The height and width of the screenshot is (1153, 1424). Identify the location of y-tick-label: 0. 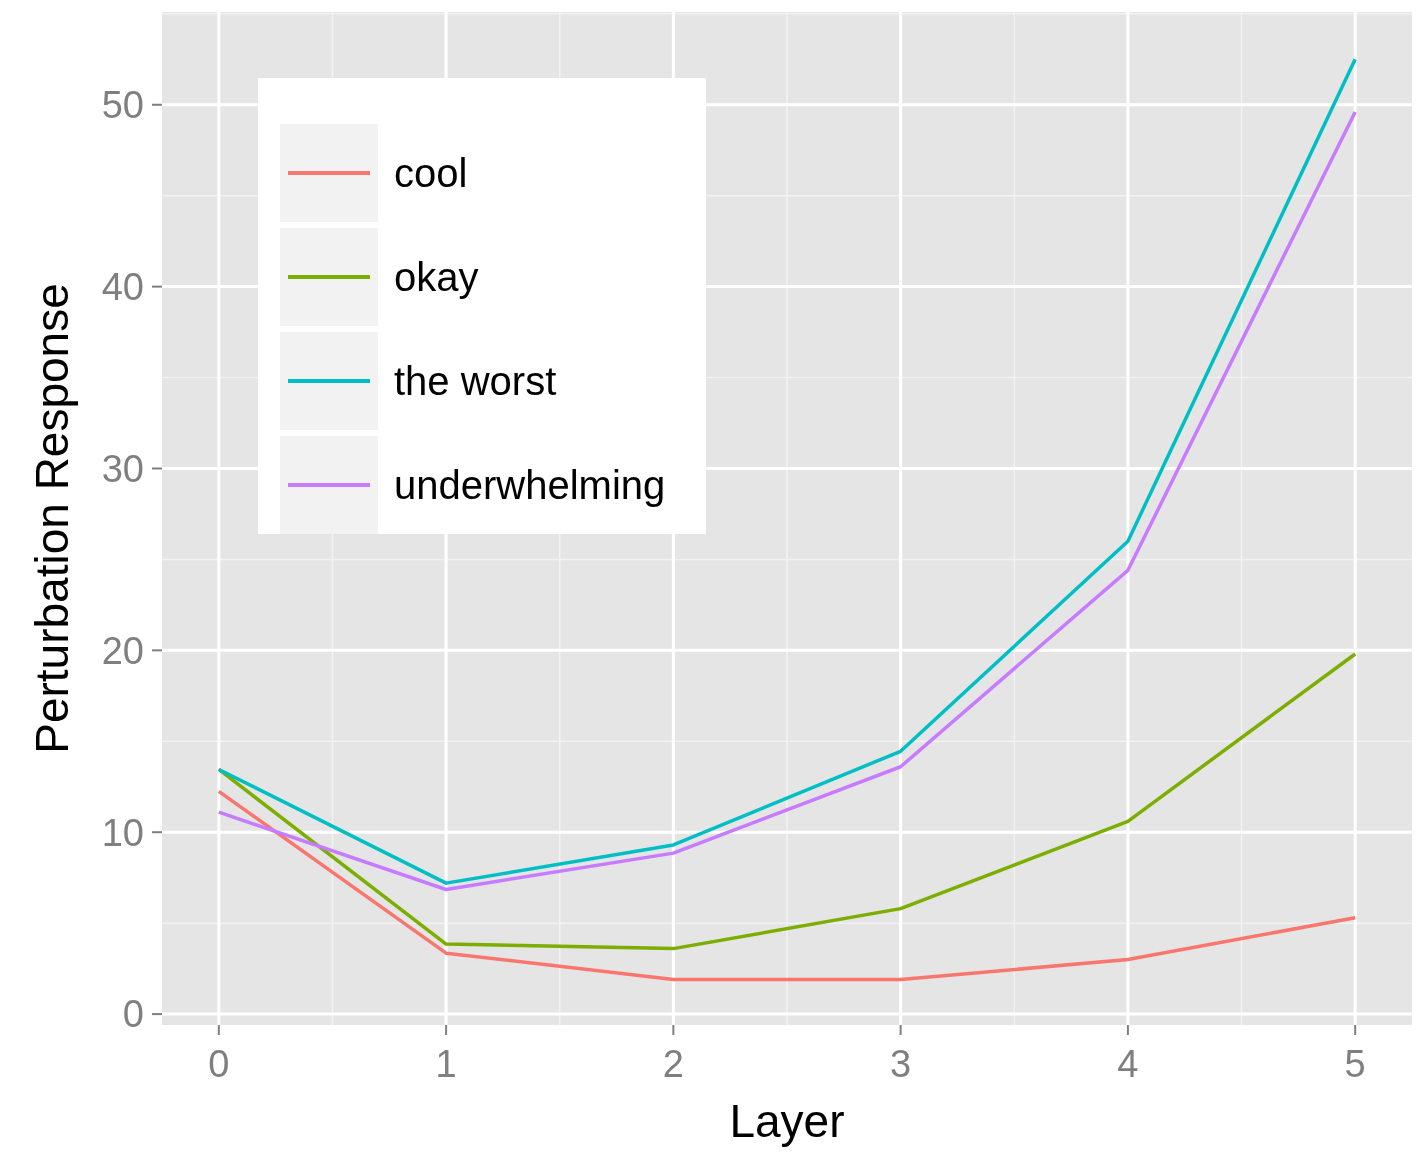
(133, 1014).